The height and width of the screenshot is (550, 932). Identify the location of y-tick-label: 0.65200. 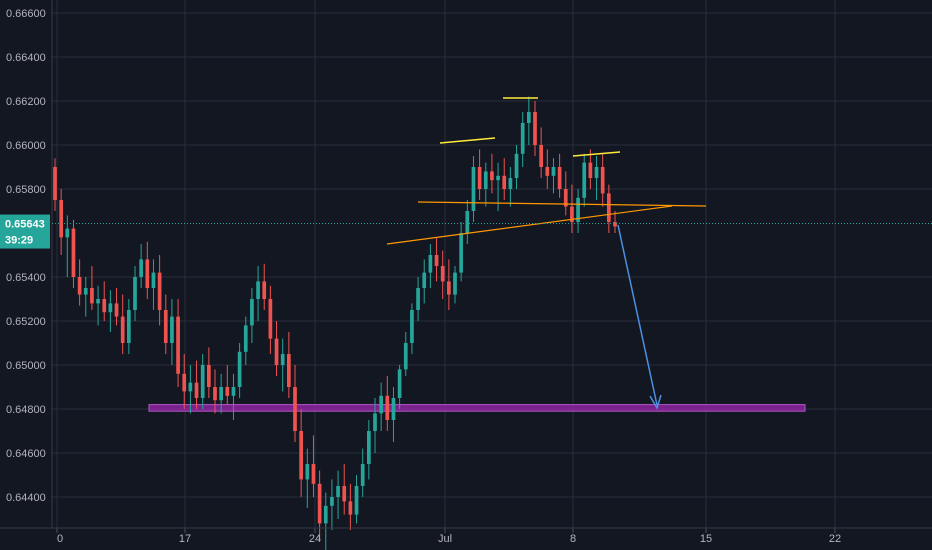
(26, 322).